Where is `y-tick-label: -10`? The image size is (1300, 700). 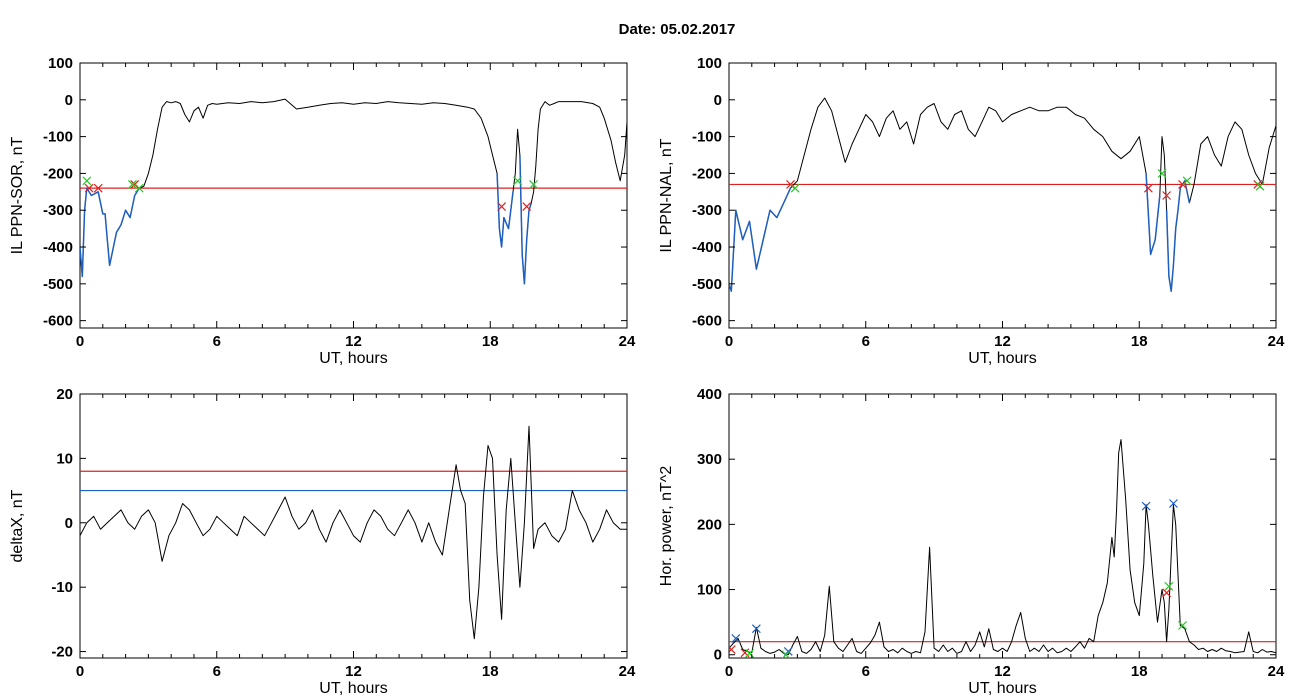
y-tick-label: -10 is located at coordinates (62, 587).